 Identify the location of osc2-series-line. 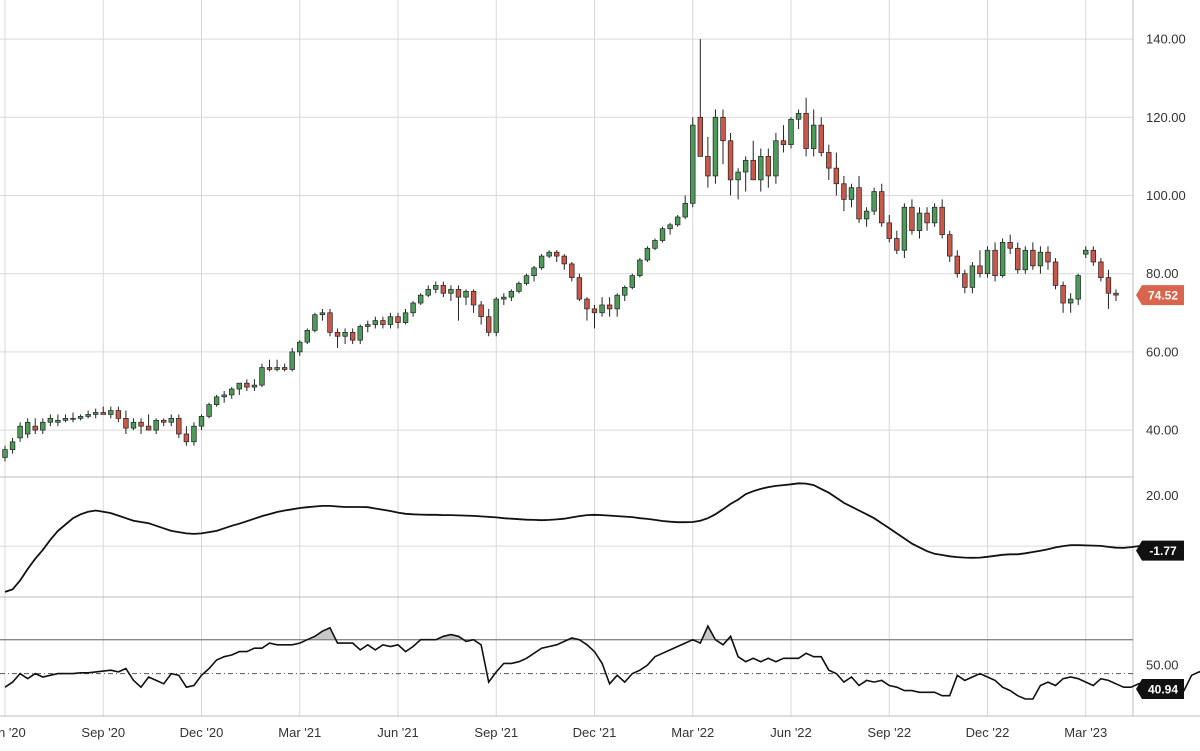
(602, 662).